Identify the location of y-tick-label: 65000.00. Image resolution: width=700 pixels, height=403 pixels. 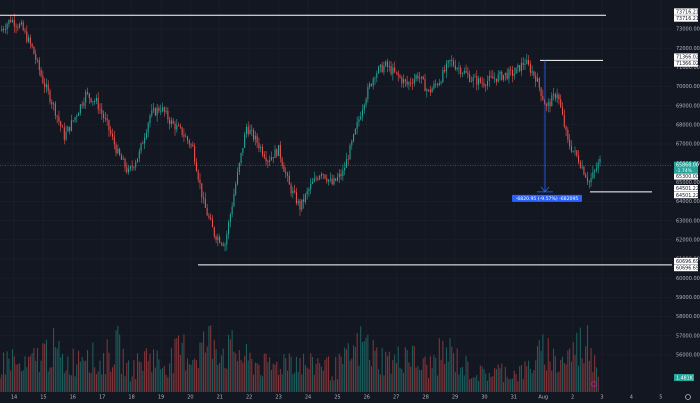
(688, 183).